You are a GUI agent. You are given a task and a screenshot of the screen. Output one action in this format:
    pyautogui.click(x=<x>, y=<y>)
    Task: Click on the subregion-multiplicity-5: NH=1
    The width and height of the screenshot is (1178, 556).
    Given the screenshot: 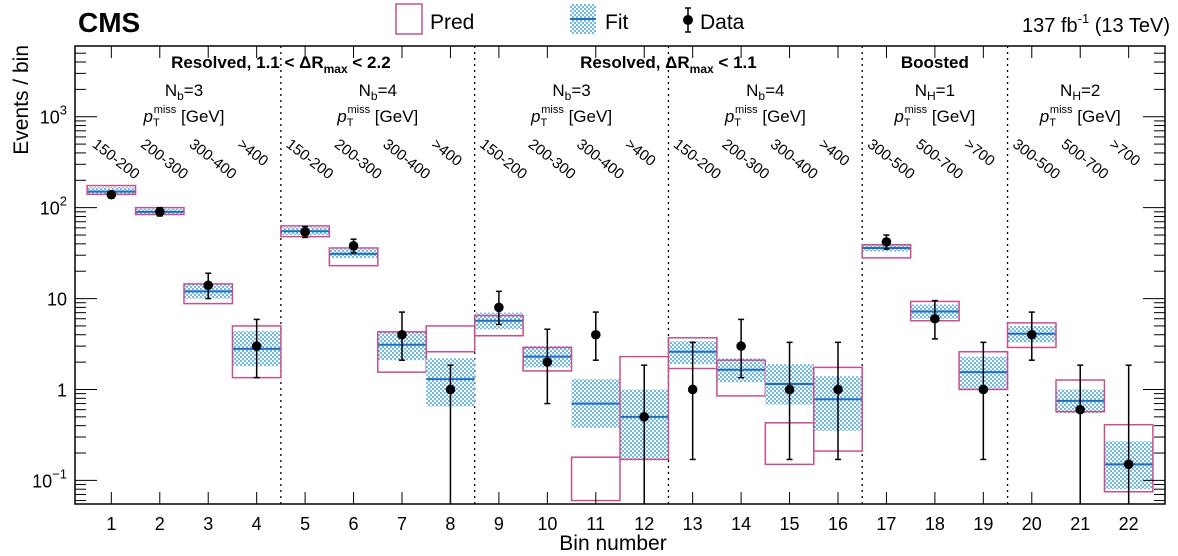 What is the action you would take?
    pyautogui.click(x=935, y=92)
    